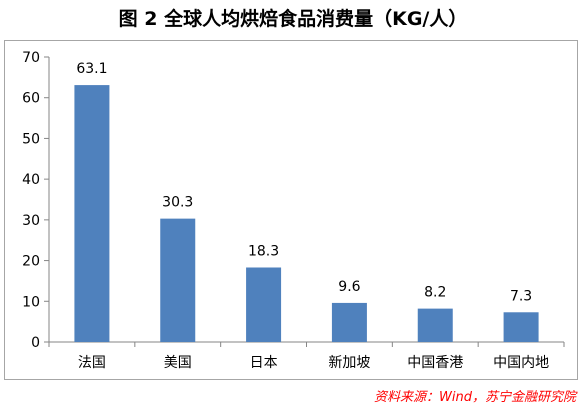 The width and height of the screenshot is (586, 408). Describe the element at coordinates (435, 293) in the screenshot. I see `data-label: 8.2` at that location.